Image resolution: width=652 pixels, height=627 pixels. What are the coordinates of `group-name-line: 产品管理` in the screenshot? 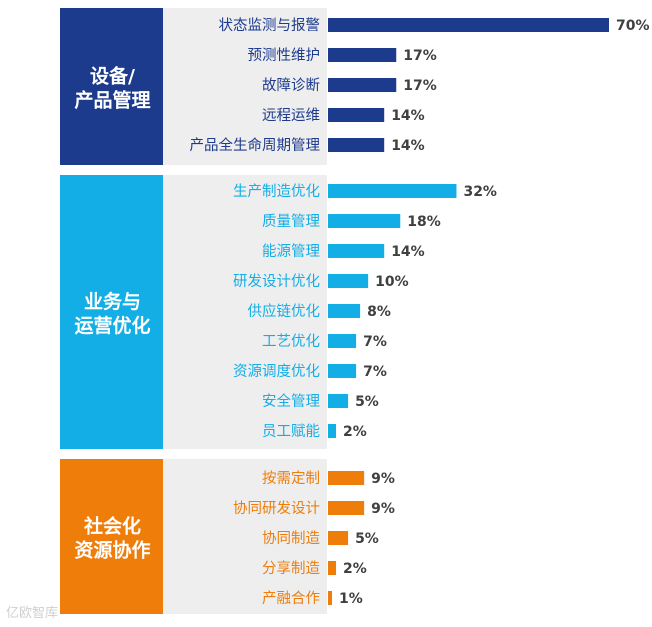 It's located at (112, 100).